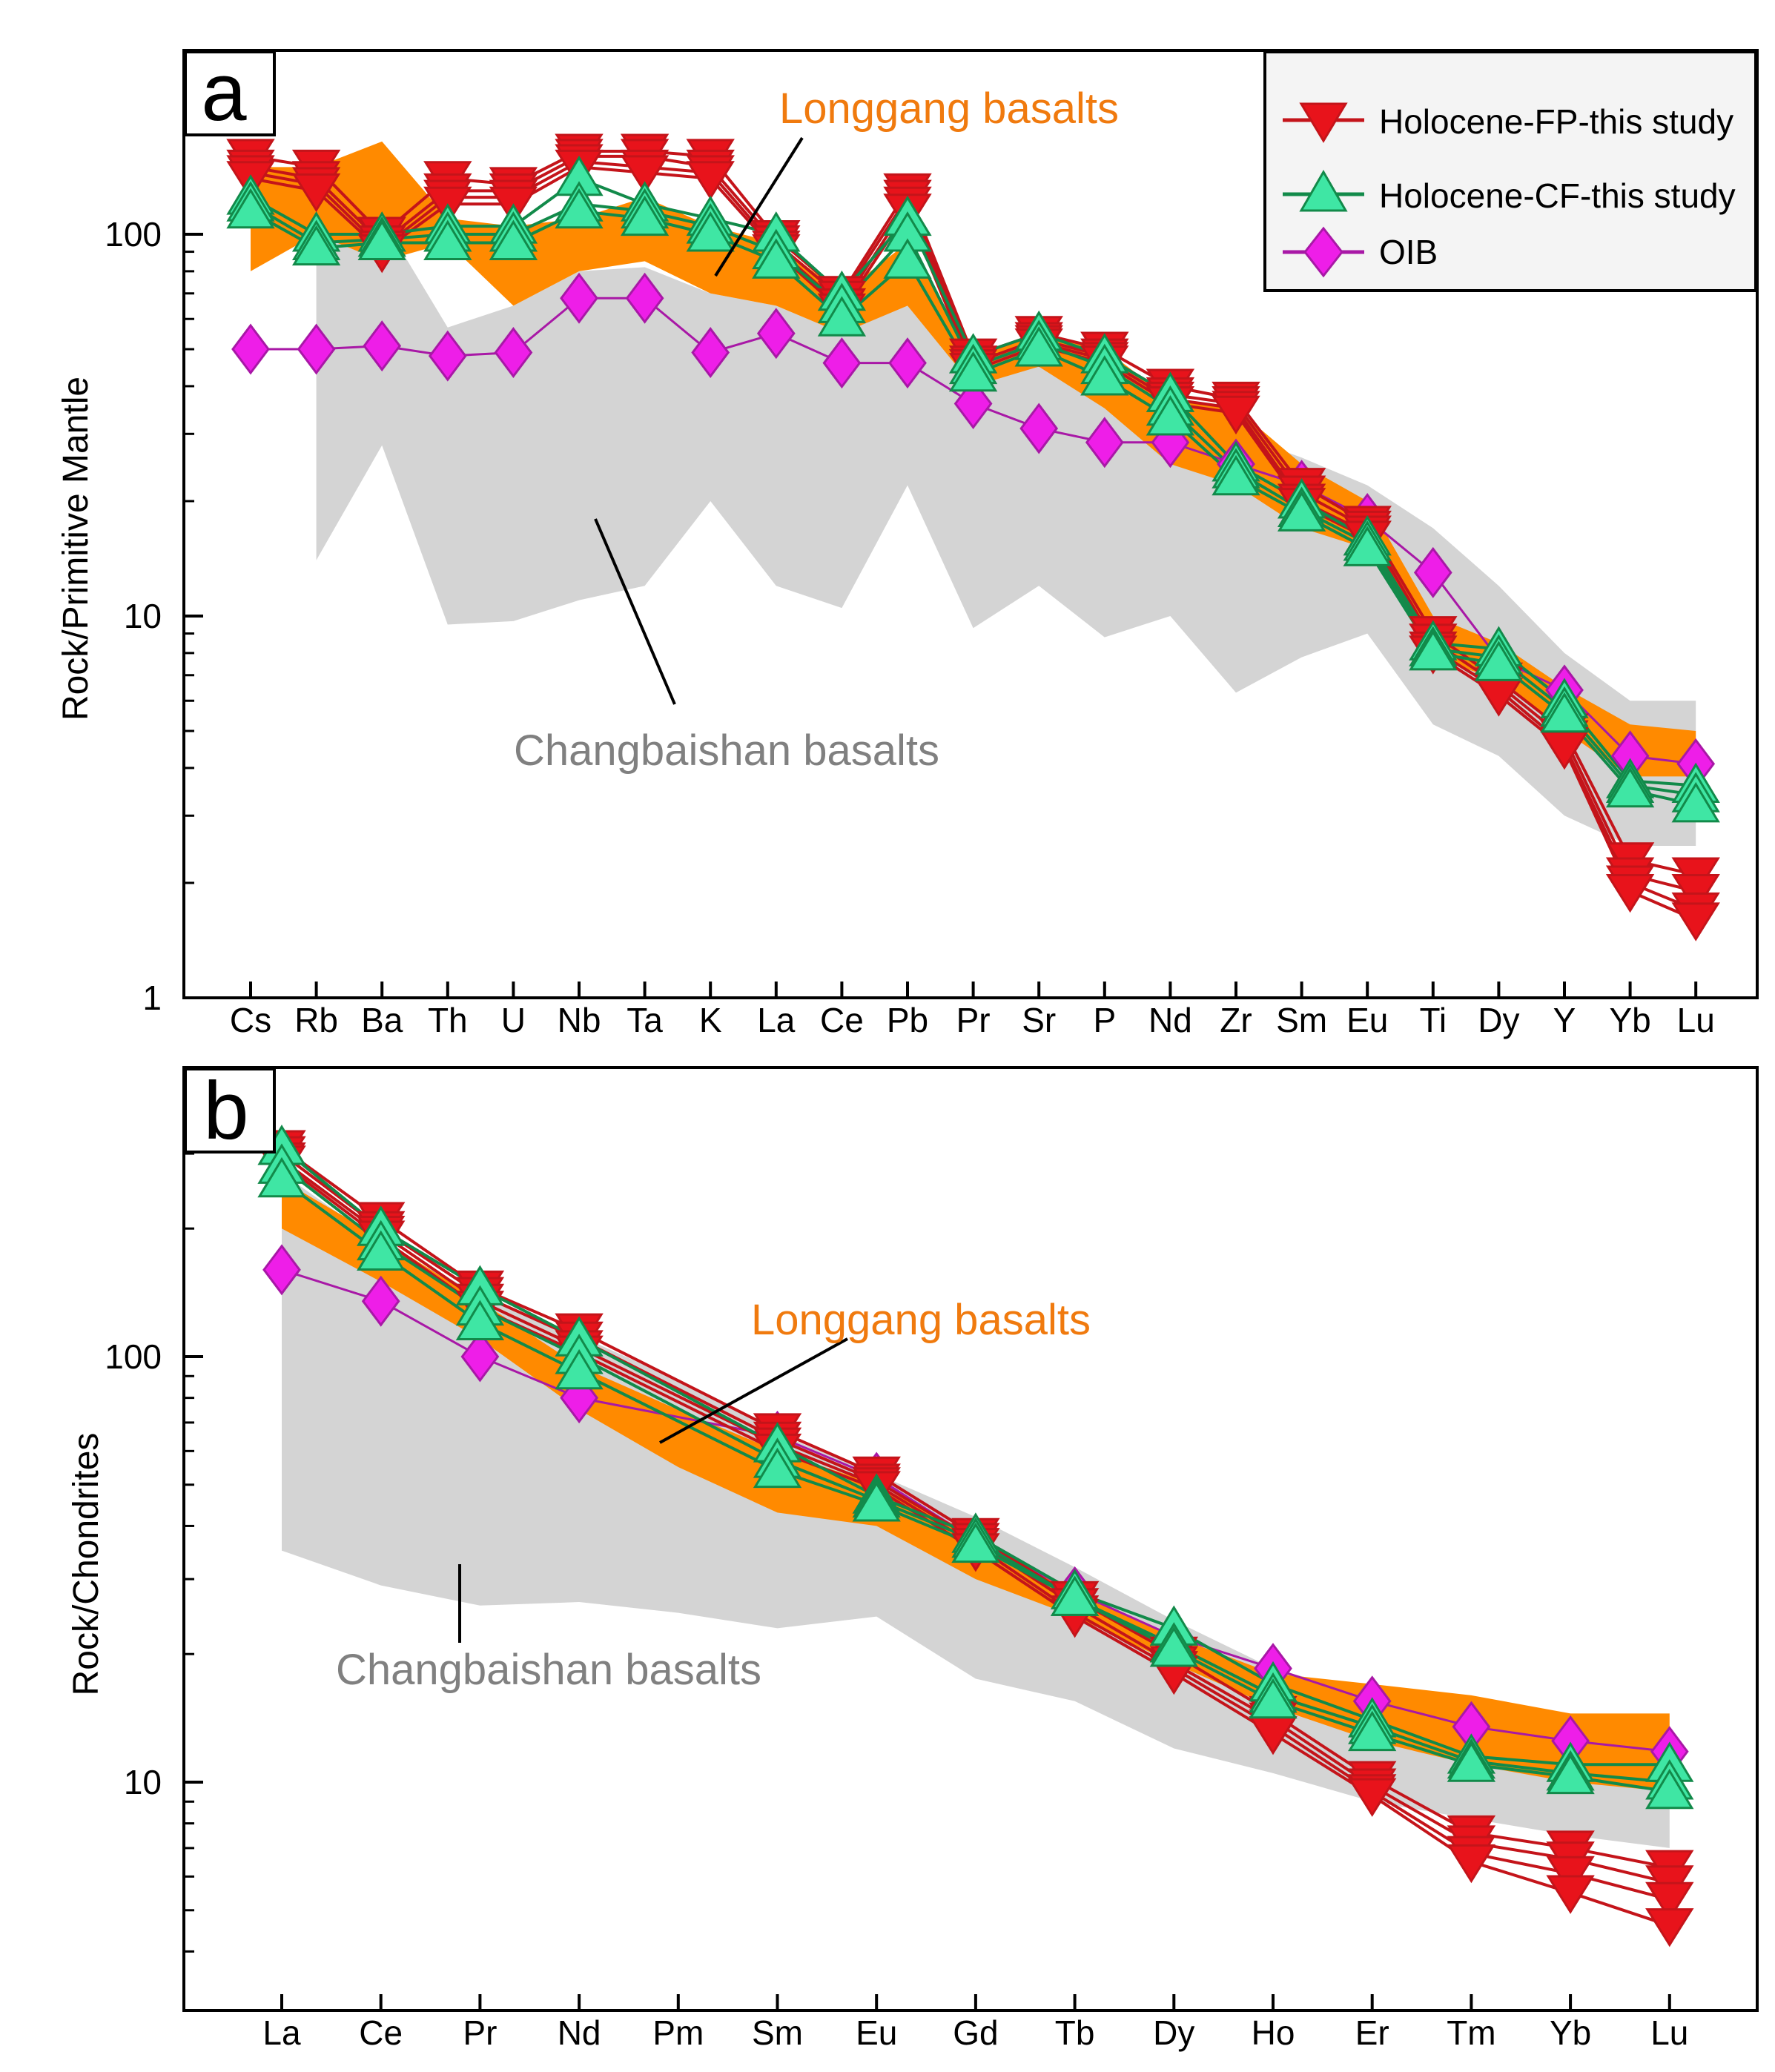 Image resolution: width=1775 pixels, height=2072 pixels. What do you see at coordinates (1075, 1595) in the screenshot?
I see `pb-cf-marker-6-Tb` at bounding box center [1075, 1595].